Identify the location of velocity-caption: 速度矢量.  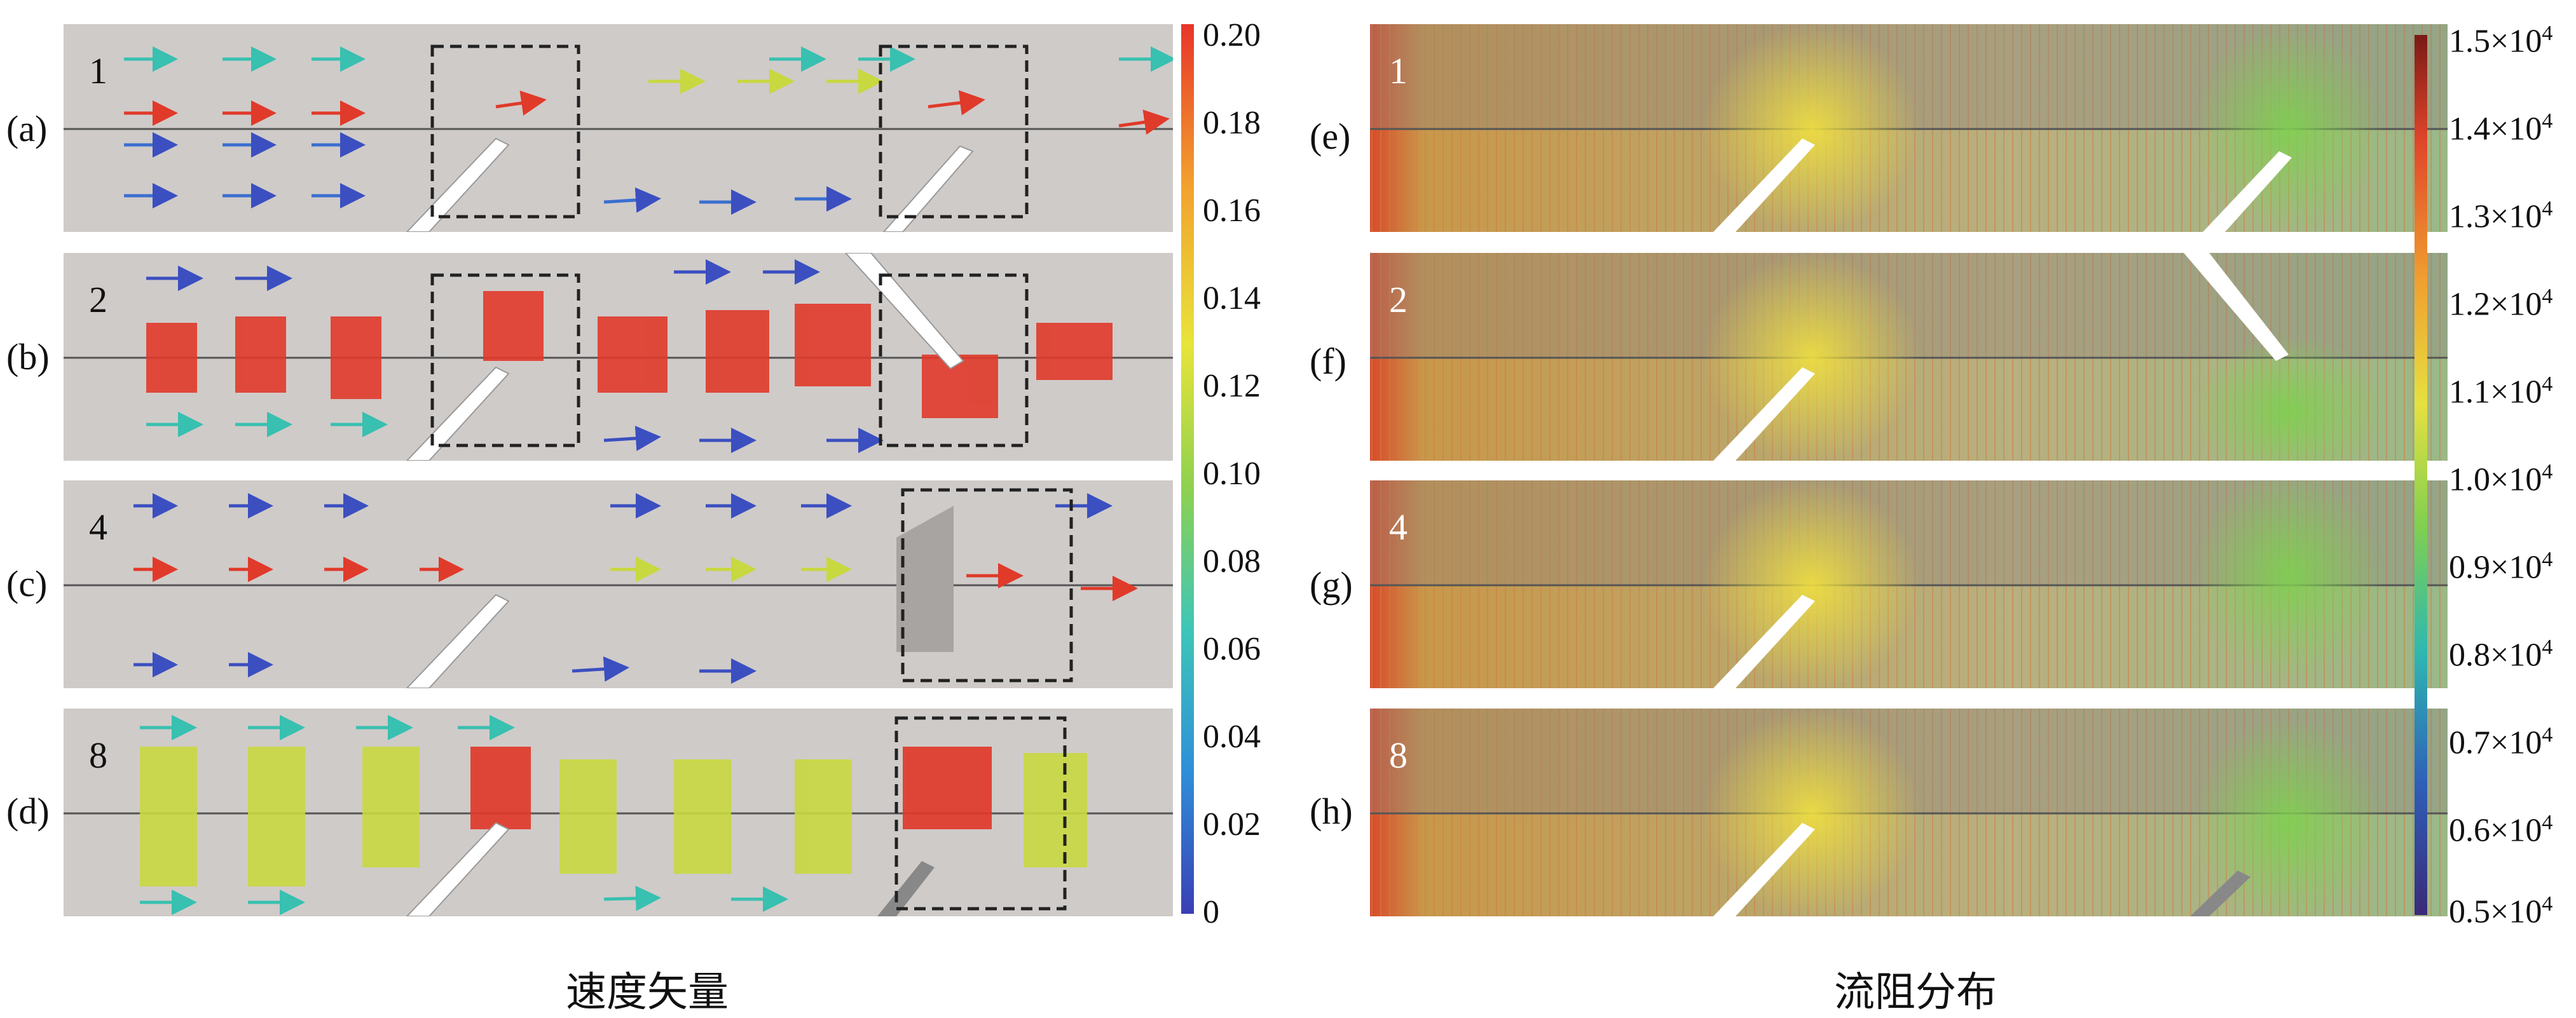
(647, 992).